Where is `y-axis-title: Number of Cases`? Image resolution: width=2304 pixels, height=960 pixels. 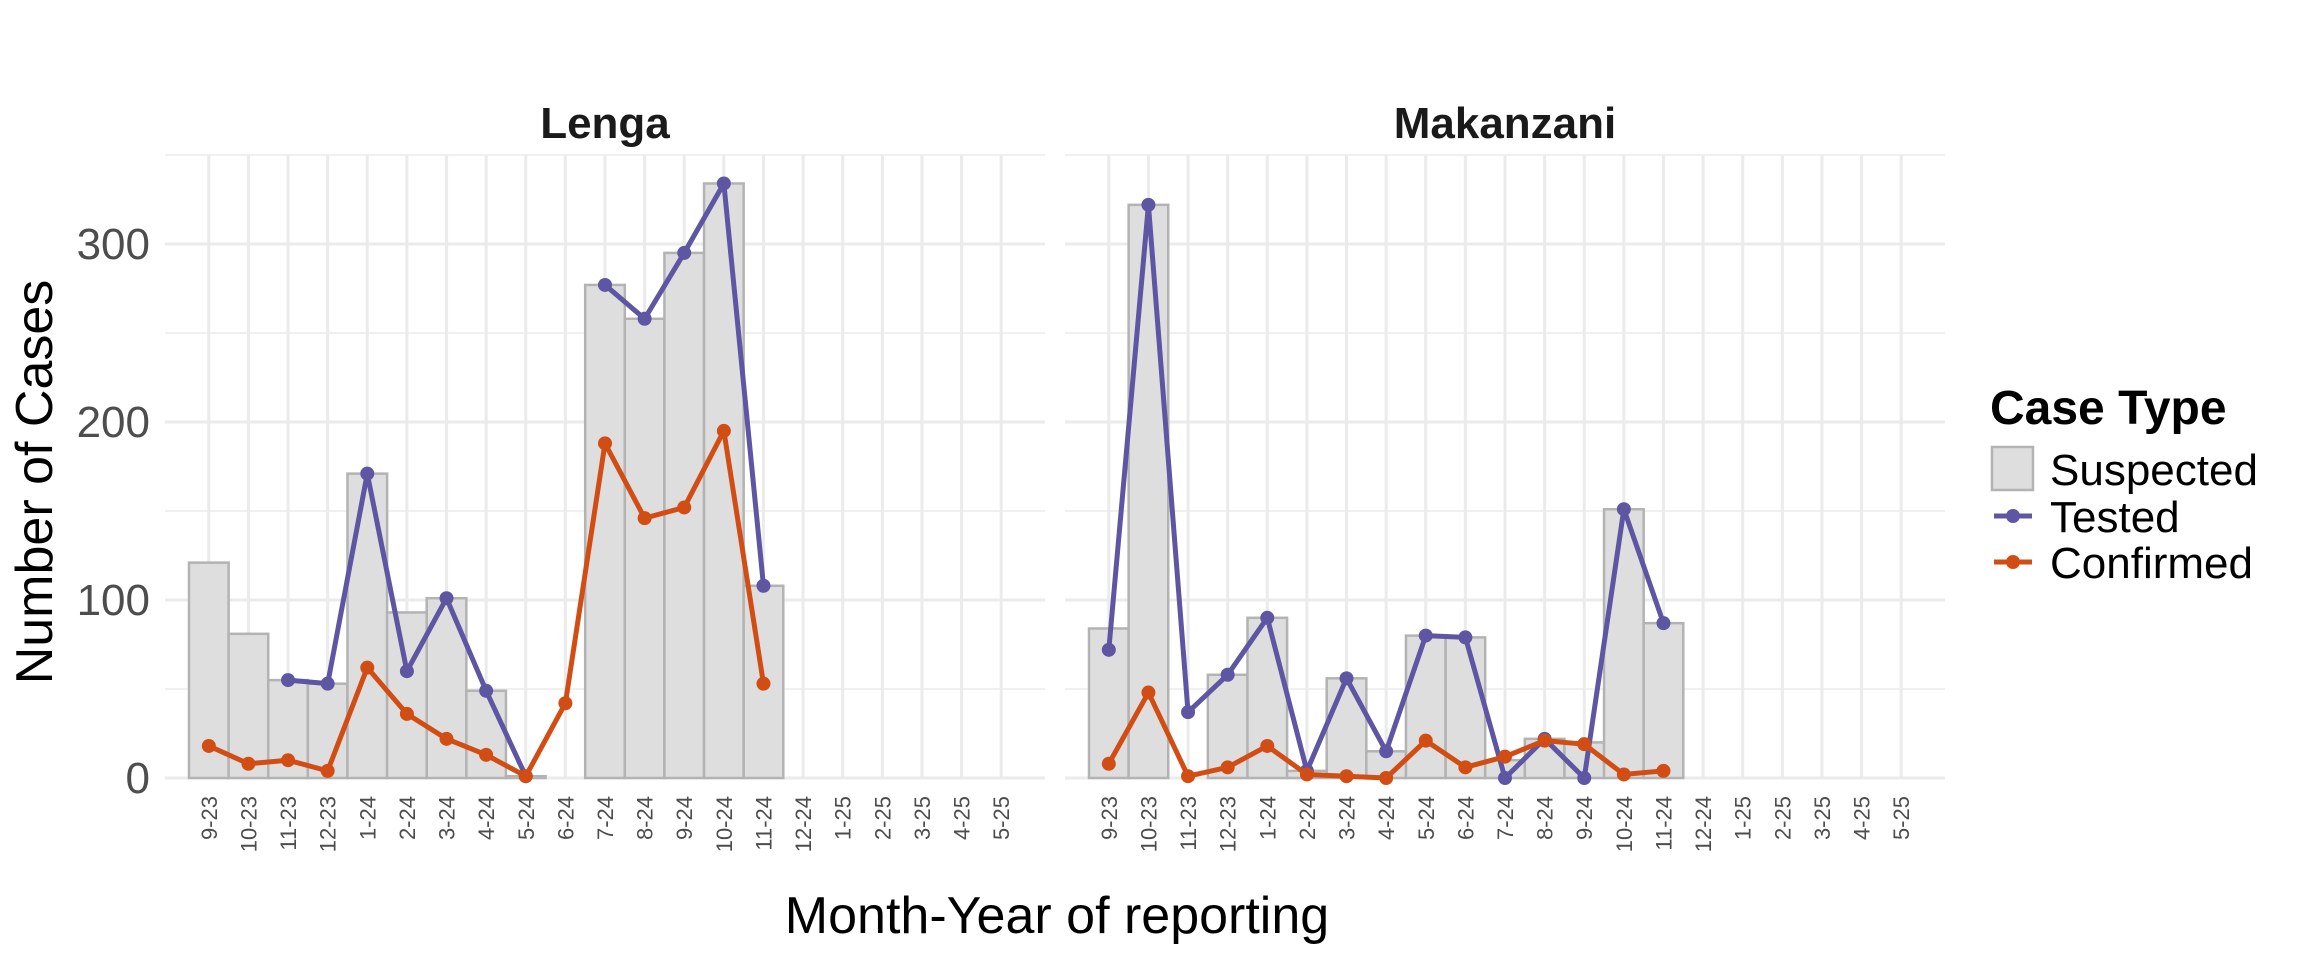
y-axis-title: Number of Cases is located at coordinates (35, 482).